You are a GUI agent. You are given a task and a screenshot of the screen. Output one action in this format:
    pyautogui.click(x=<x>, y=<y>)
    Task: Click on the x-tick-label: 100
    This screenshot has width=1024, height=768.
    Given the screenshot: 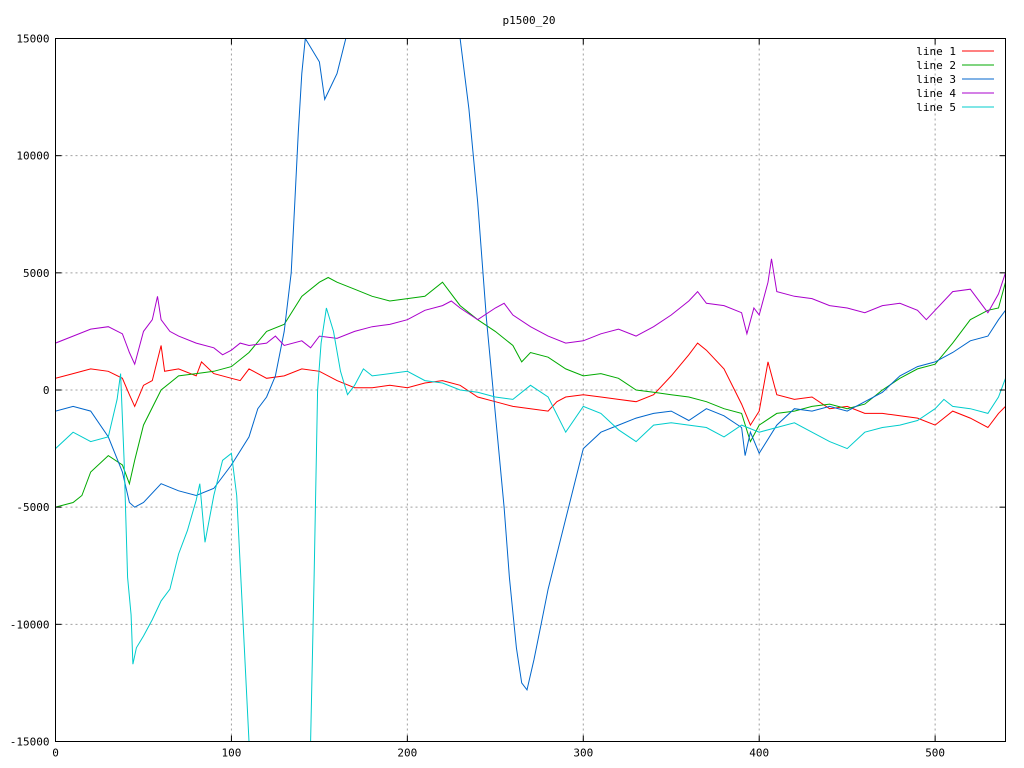 What is the action you would take?
    pyautogui.click(x=231, y=753)
    